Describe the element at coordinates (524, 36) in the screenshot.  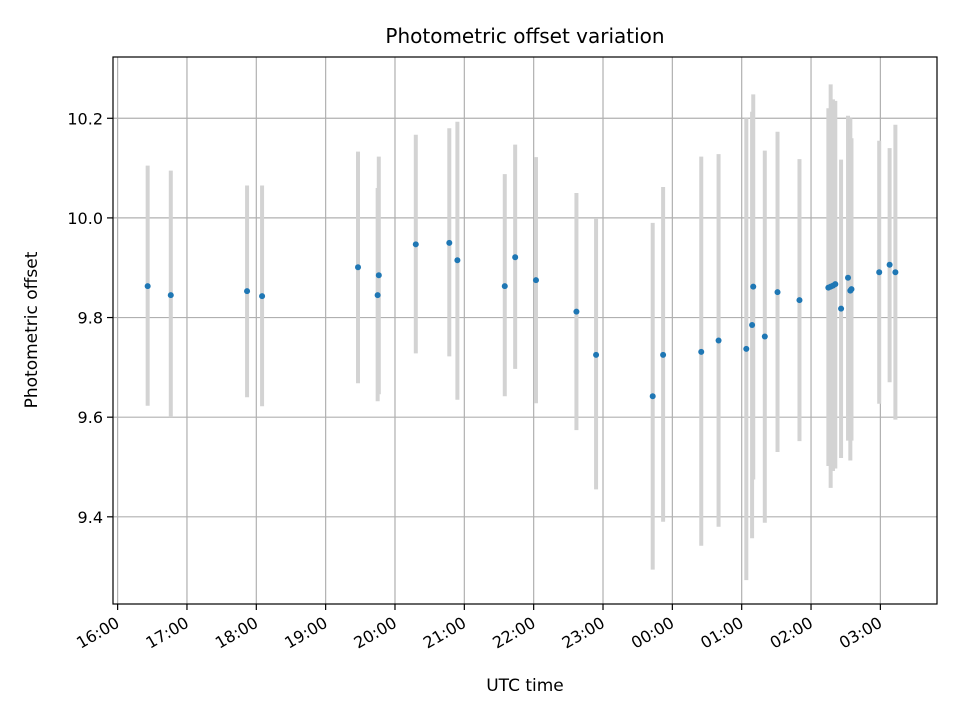
I see `chart-title: Photometric offset variation` at that location.